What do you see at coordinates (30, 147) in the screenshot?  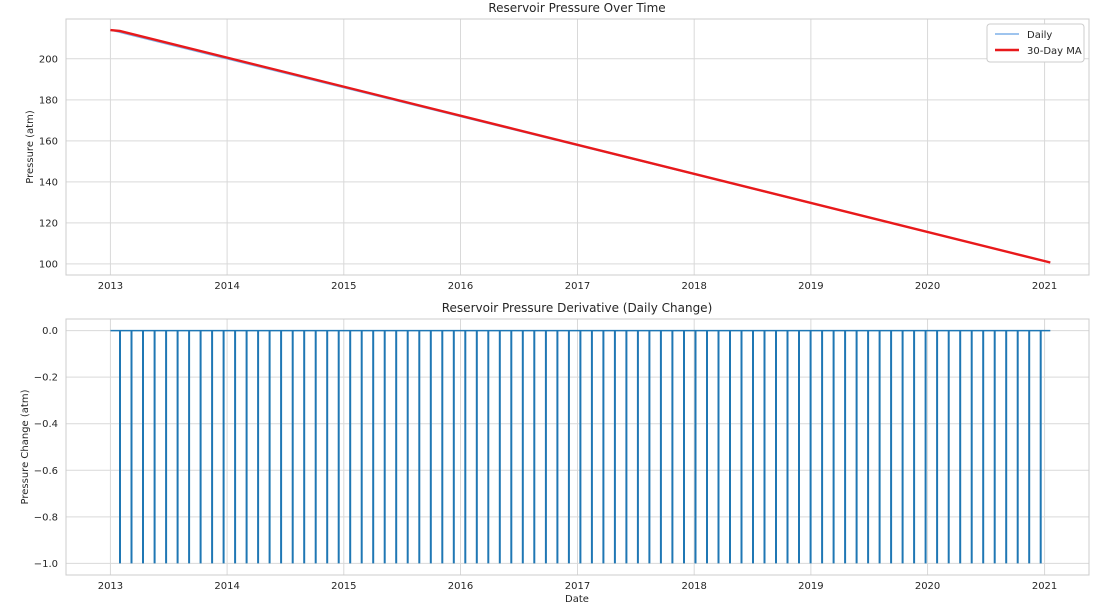 I see `y-axis-label: Pressure (atm)` at bounding box center [30, 147].